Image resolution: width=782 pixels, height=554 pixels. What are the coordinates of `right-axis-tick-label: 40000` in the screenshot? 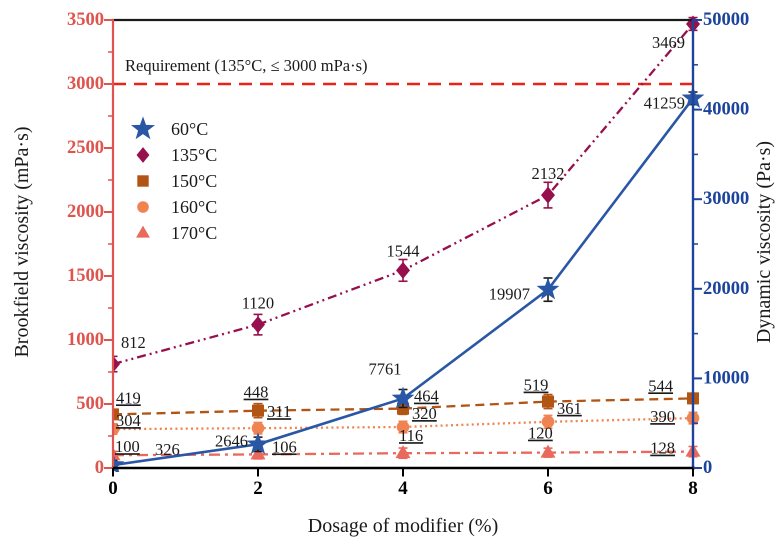 It's located at (726, 110).